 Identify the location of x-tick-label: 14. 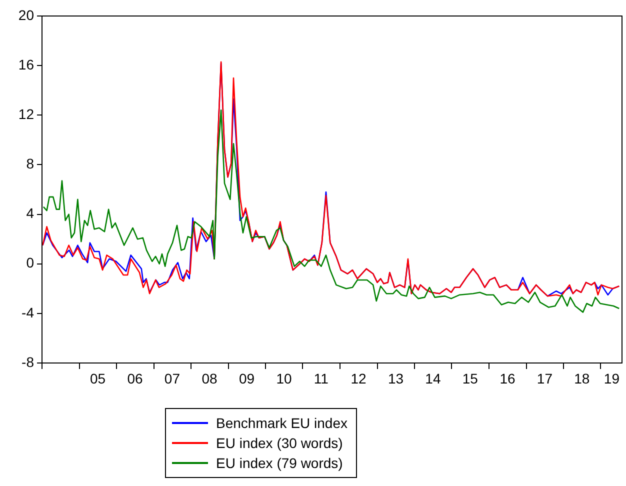
(433, 378).